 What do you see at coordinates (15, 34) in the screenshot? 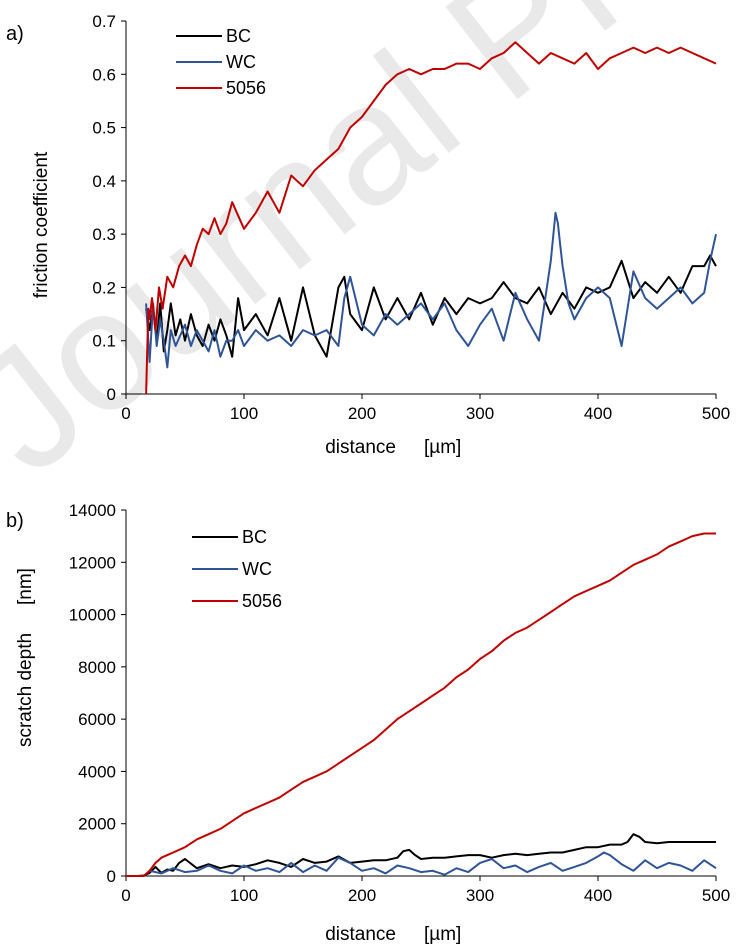
I see `panel-label-a: a)` at bounding box center [15, 34].